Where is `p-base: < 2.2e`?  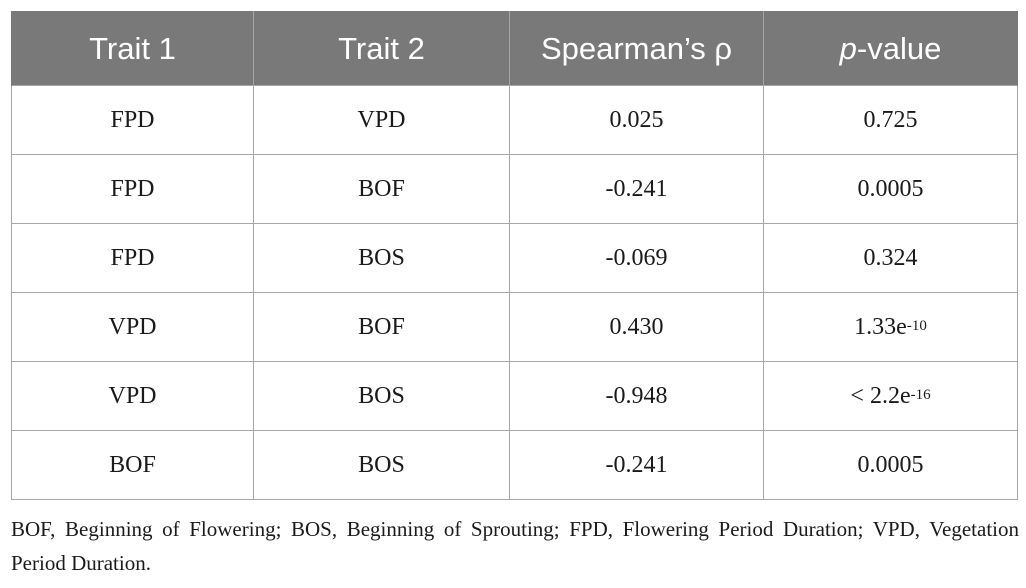
p-base: < 2.2e is located at coordinates (880, 395).